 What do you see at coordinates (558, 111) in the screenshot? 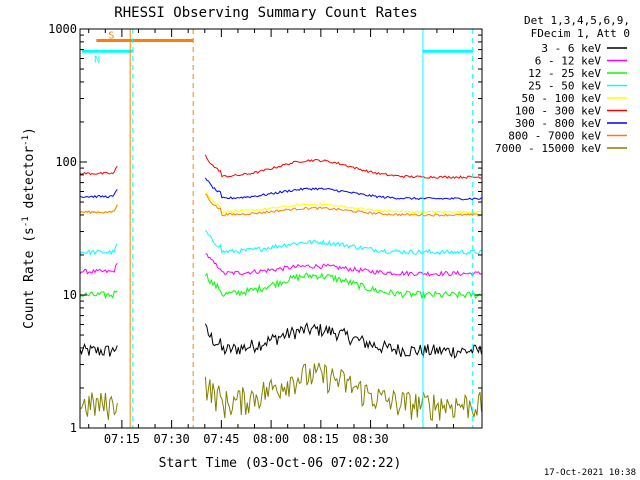
I see `legend-label: 100 - 300 keV` at bounding box center [558, 111].